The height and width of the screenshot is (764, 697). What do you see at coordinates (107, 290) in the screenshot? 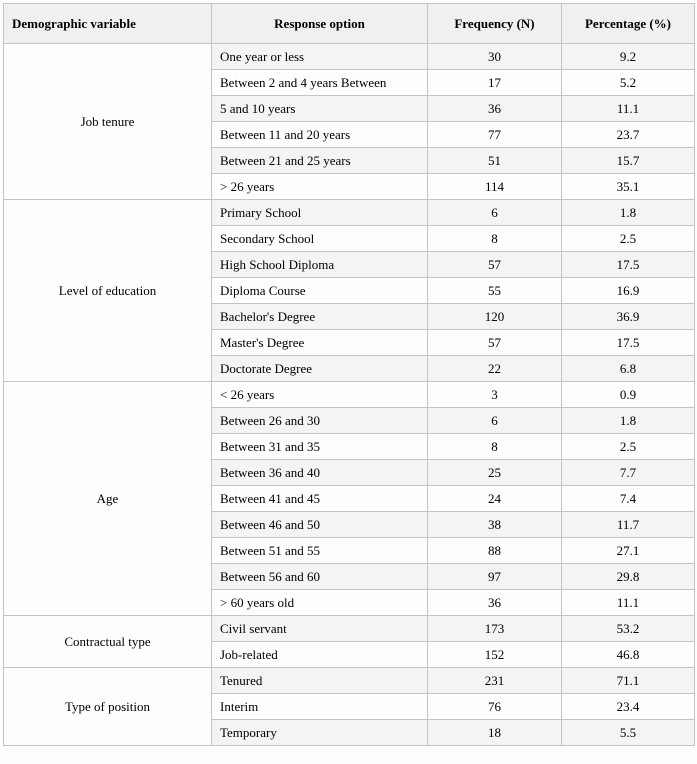
I see `variable-cell: Level of education` at bounding box center [107, 290].